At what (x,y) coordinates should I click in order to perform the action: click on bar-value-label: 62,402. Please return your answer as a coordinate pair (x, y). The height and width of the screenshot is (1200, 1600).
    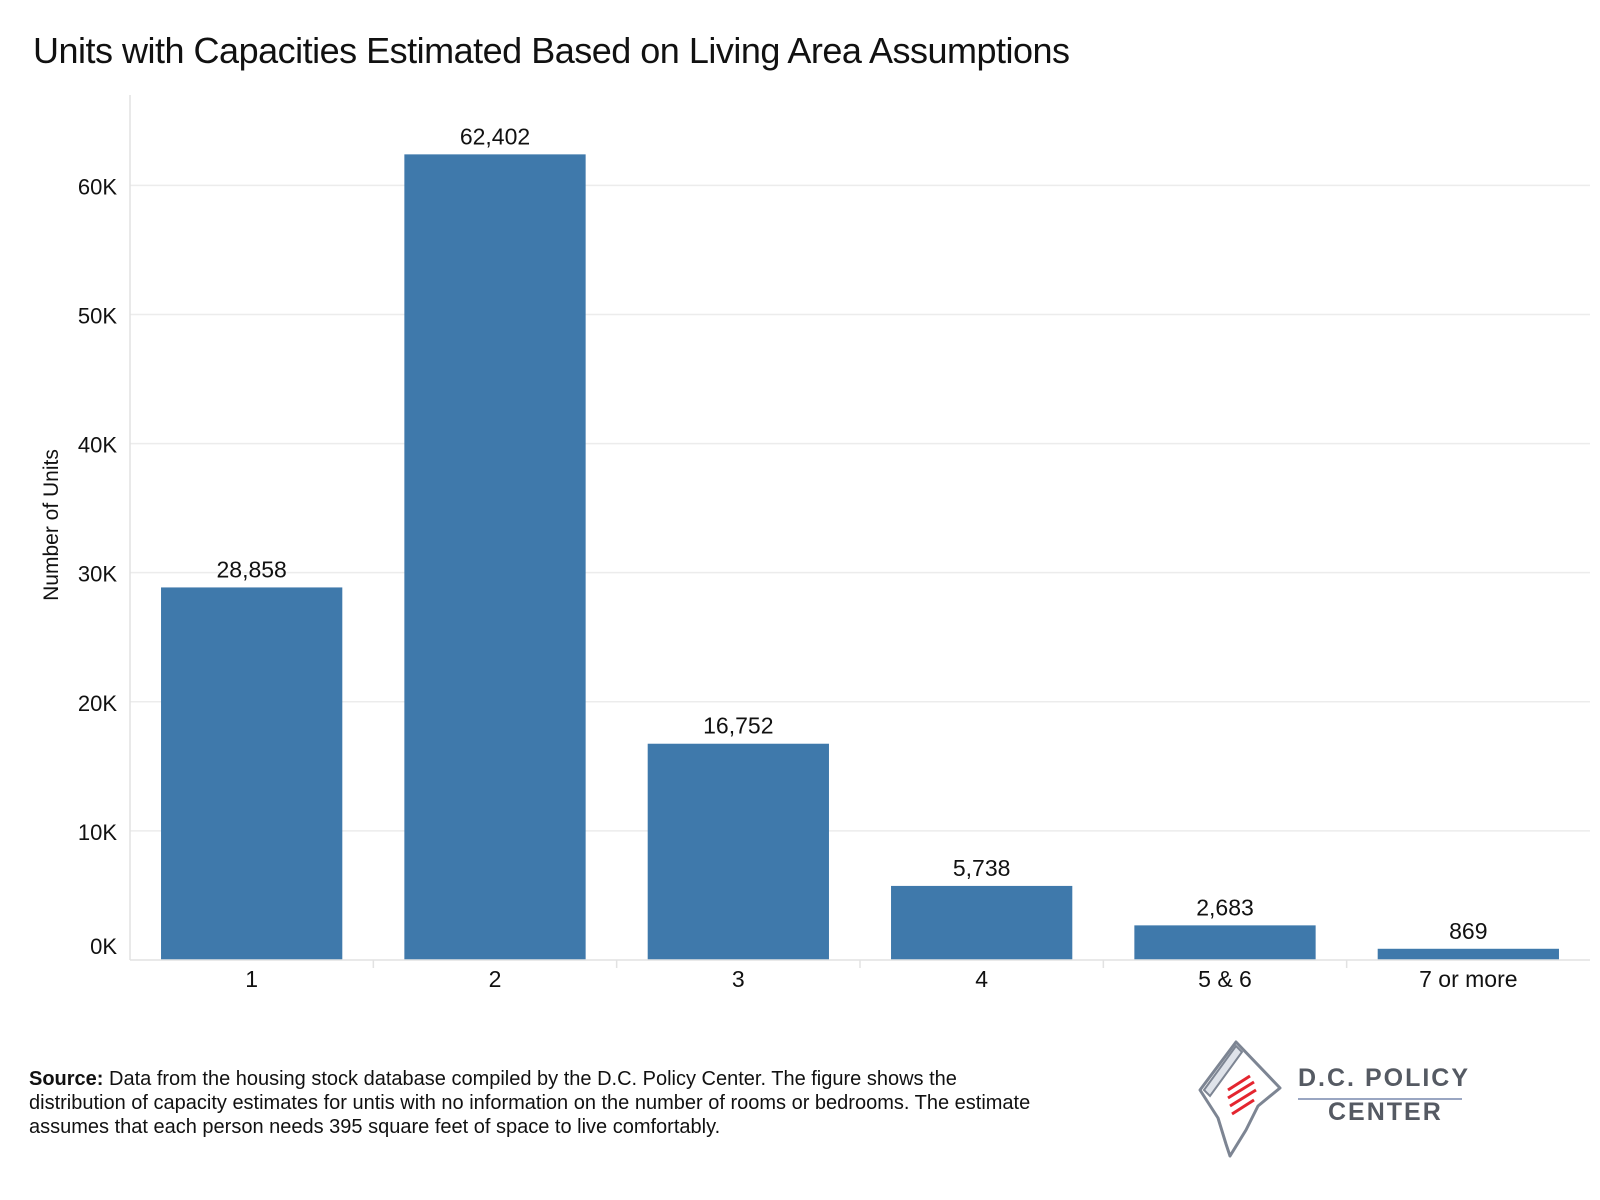
    Looking at the image, I should click on (495, 136).